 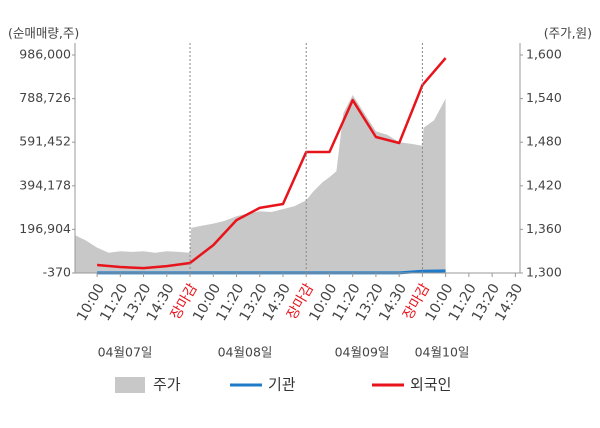 What do you see at coordinates (130, 385) in the screenshot?
I see `legend-swatch` at bounding box center [130, 385].